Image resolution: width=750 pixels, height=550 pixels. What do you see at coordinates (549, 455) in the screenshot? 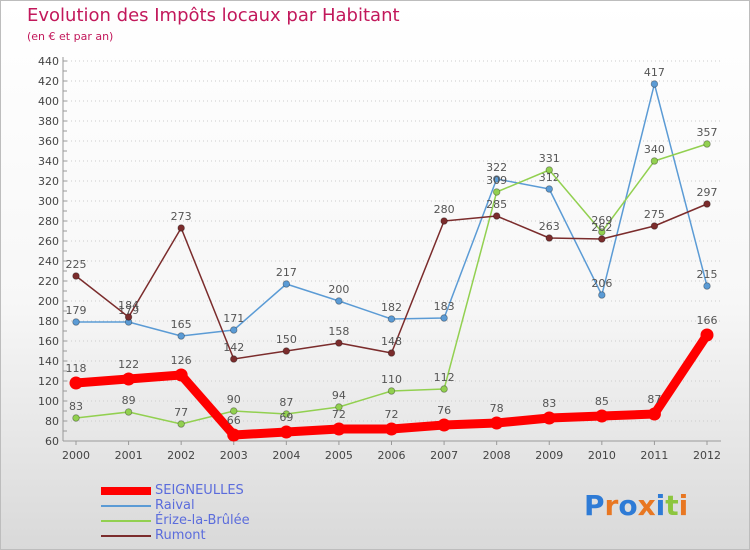
I see `x-tick-label: 2009` at bounding box center [549, 455].